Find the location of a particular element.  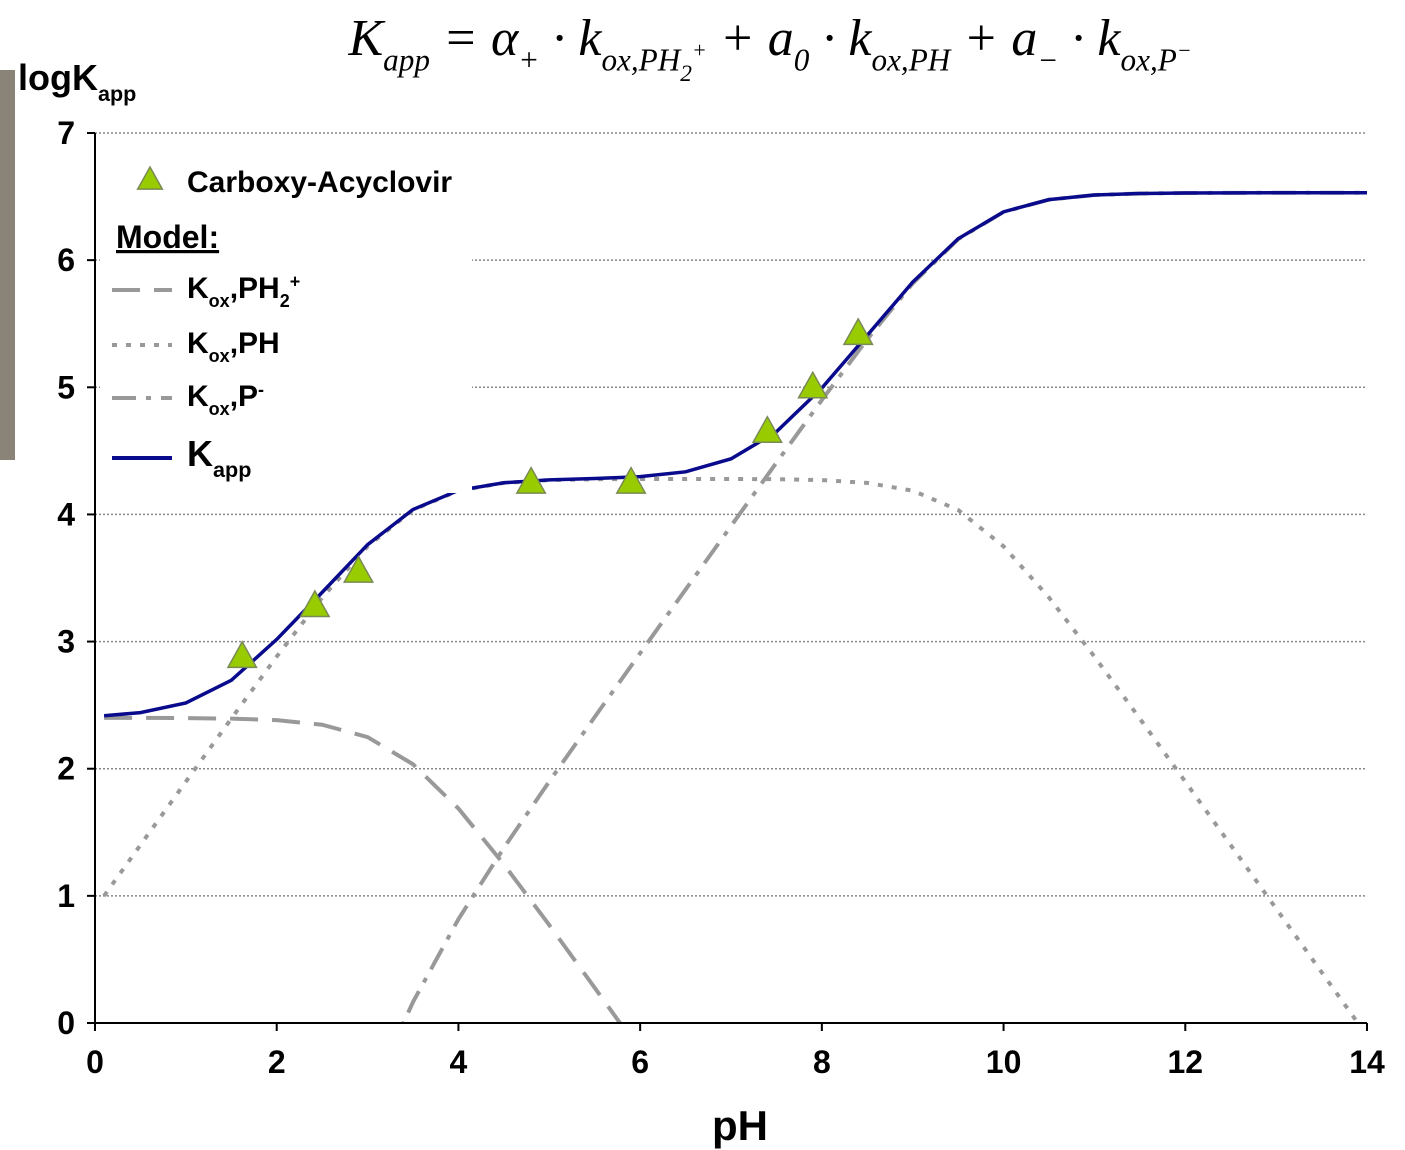

legend-label: Kox,PH2+ is located at coordinates (243, 292).